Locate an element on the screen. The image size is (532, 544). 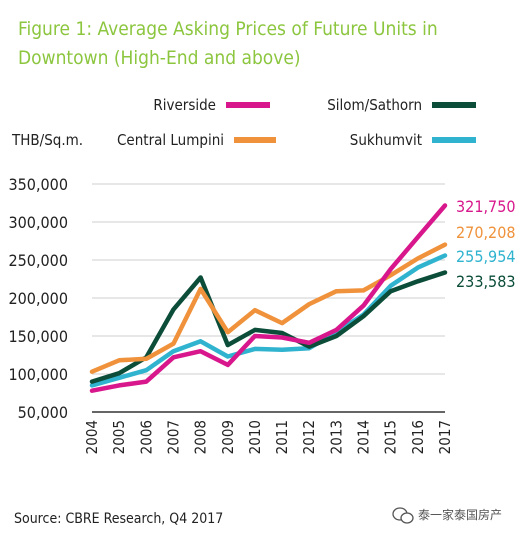
source-note: Source: CBRE Research, Q4 2017 is located at coordinates (118, 519).